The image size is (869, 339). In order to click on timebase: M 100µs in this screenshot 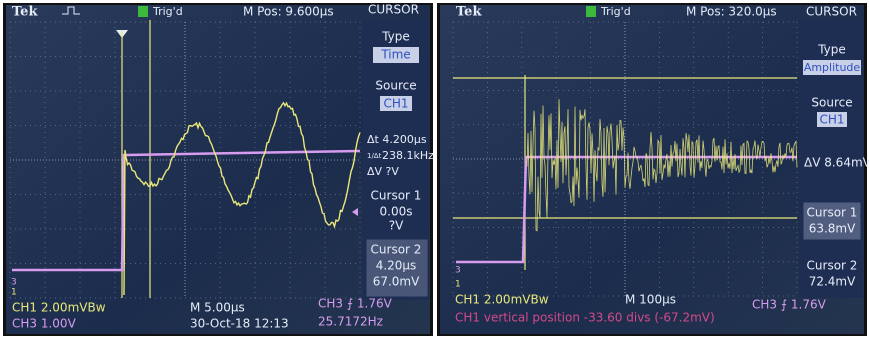, I will do `click(650, 300)`.